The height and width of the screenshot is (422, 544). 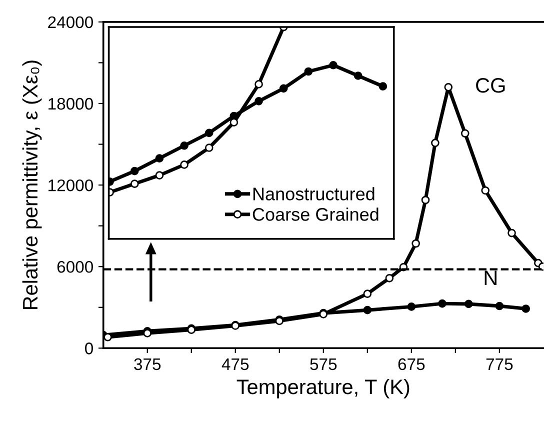 I want to click on x-axis-title: Temperature, T (K), so click(x=323, y=388).